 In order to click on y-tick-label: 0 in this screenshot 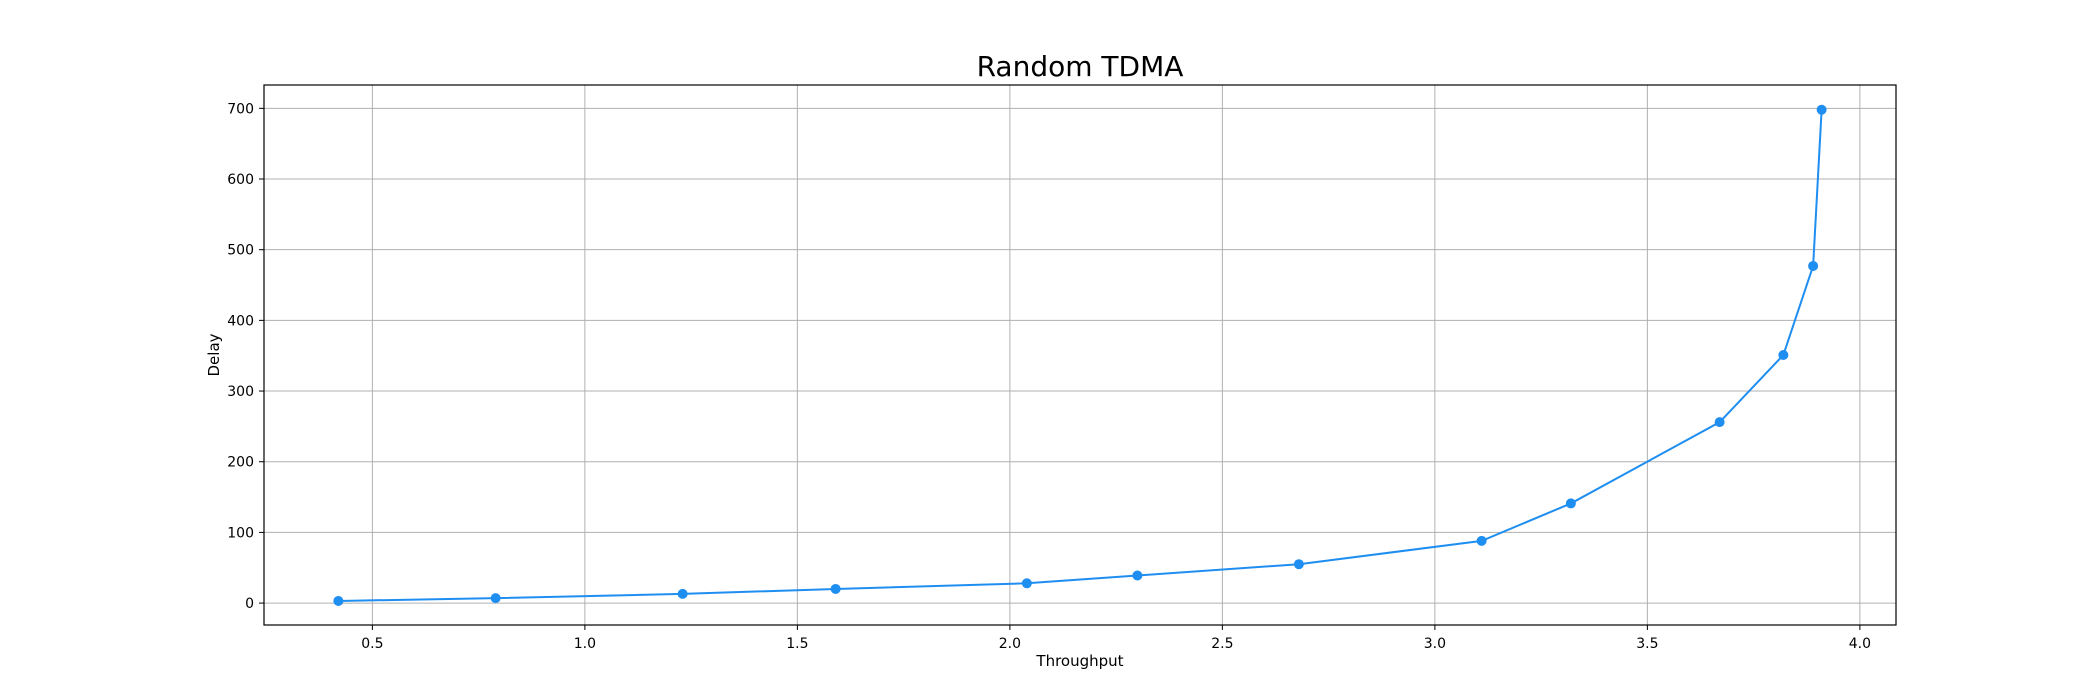, I will do `click(249, 604)`.